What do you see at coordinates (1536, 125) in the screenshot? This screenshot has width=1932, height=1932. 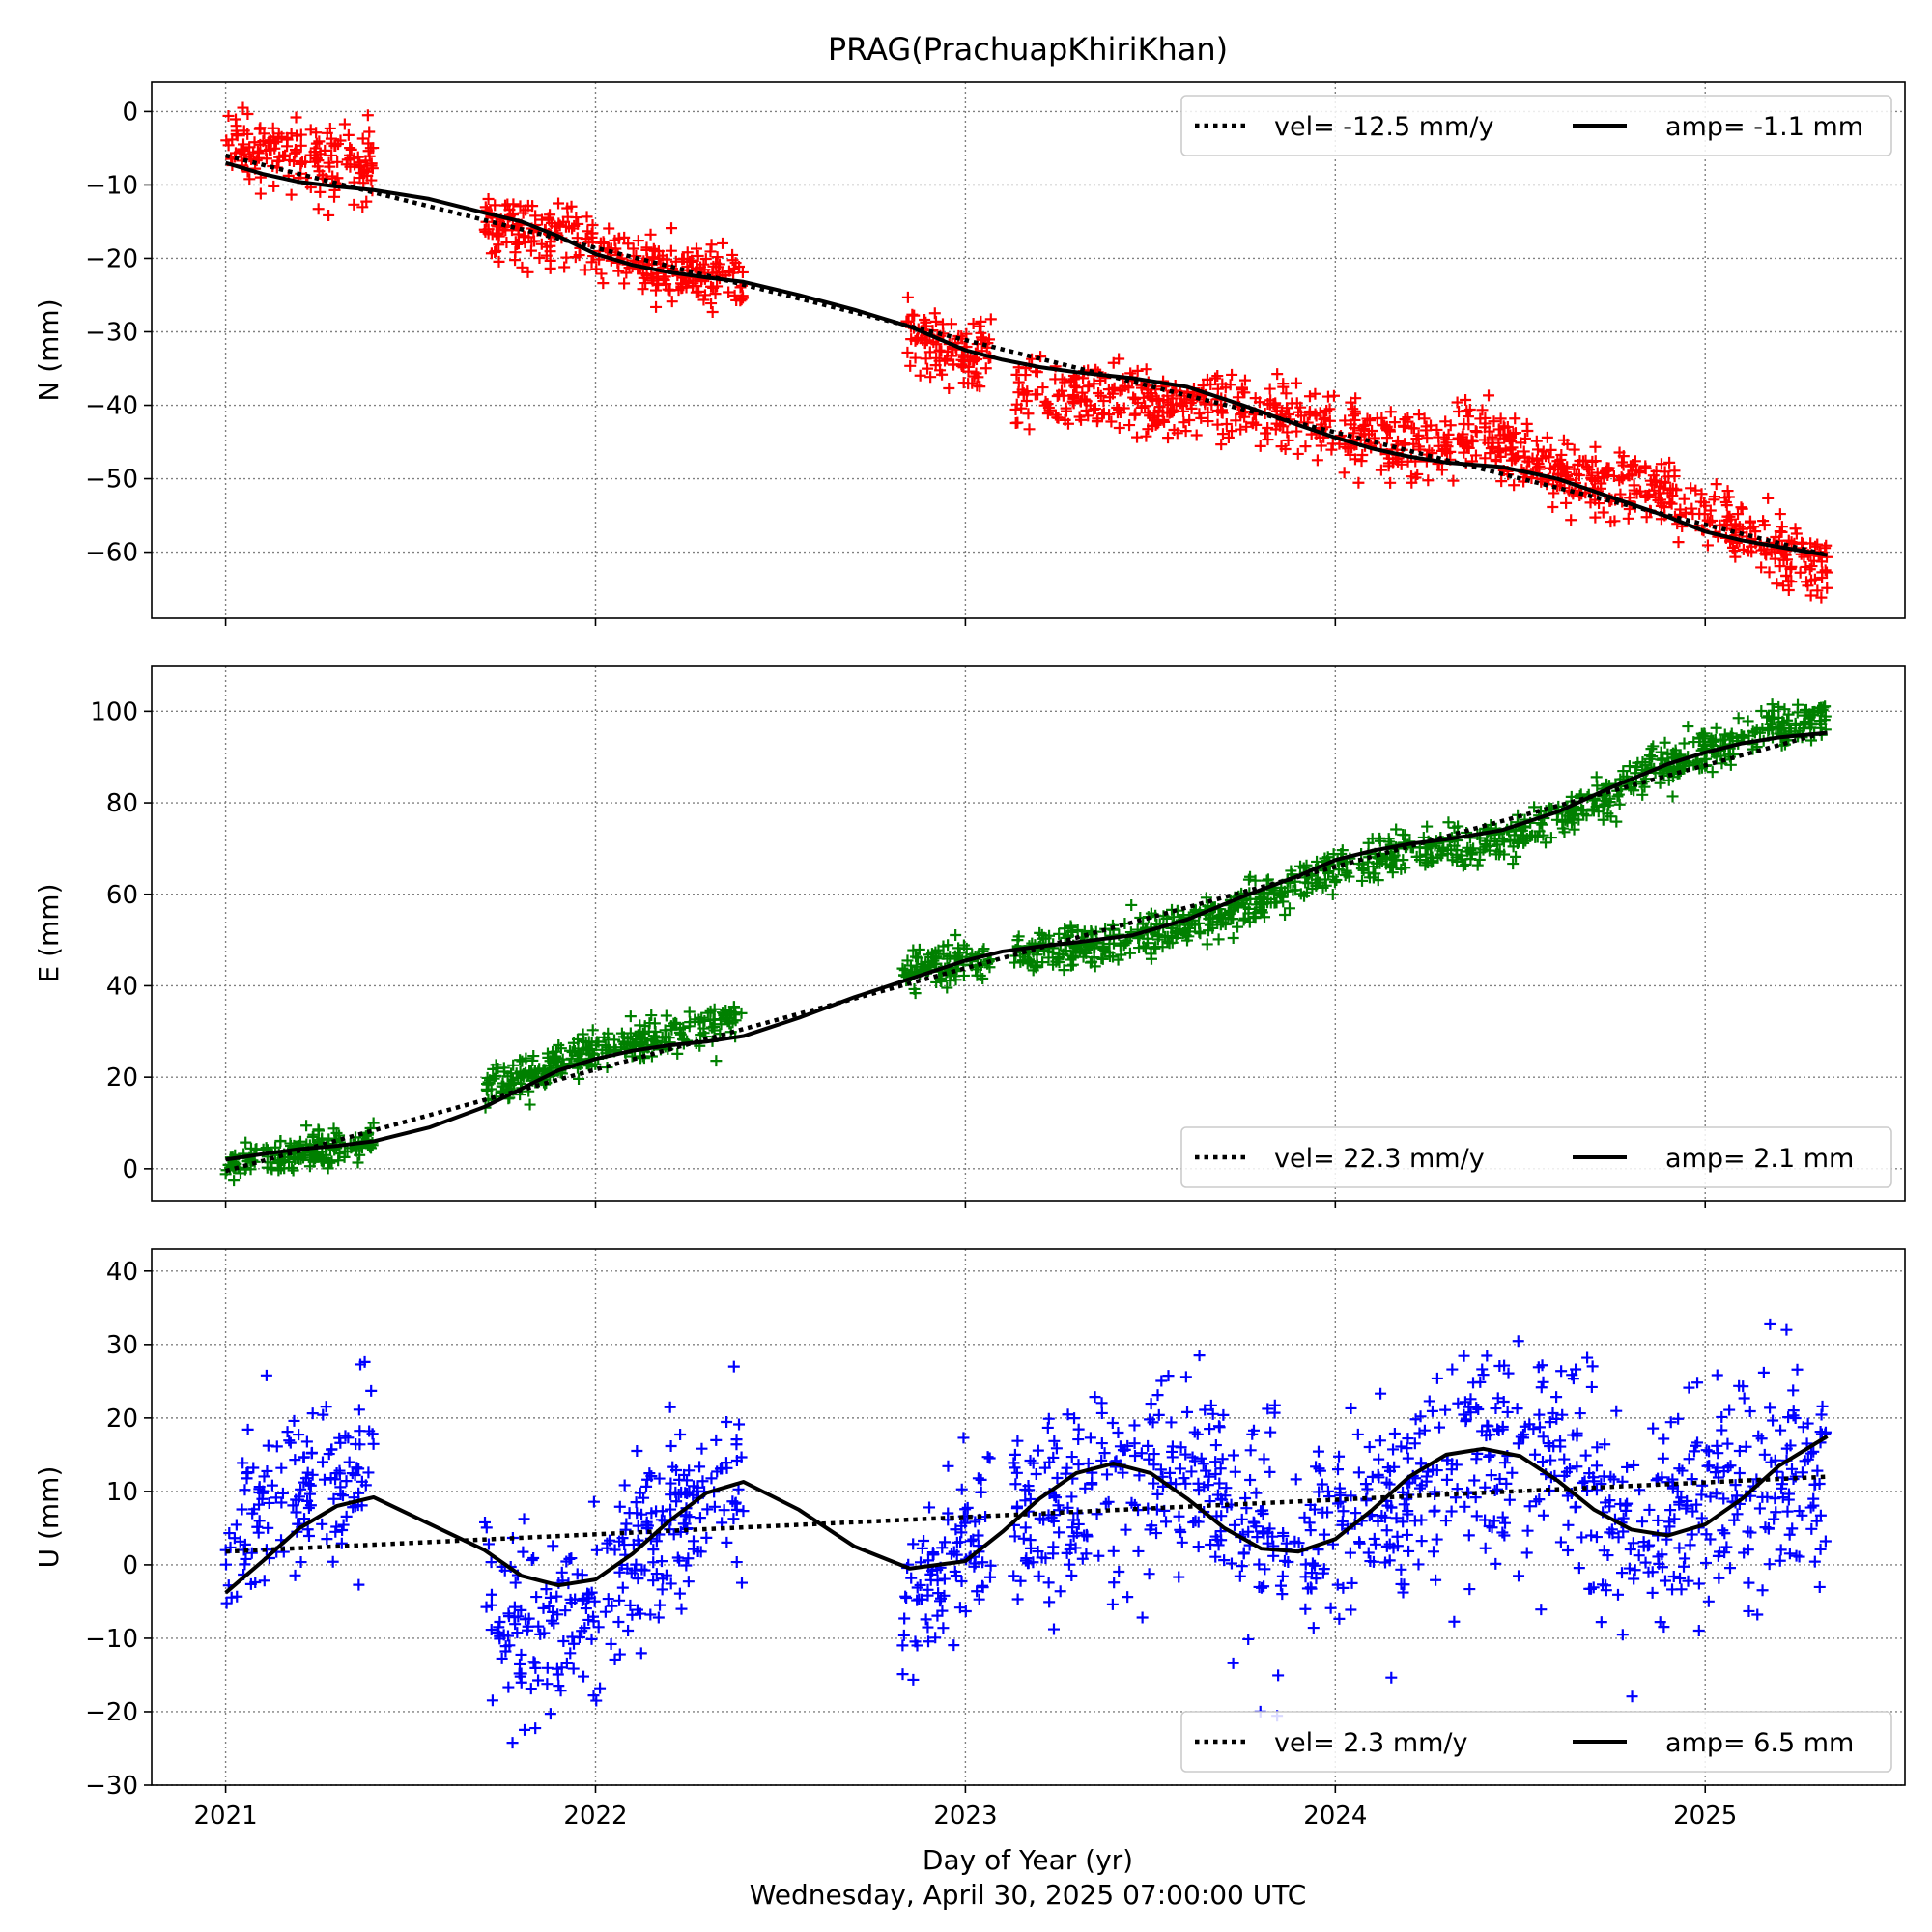 I see `legend: vel= -12.5 mm/y amp= -1.1 mm` at bounding box center [1536, 125].